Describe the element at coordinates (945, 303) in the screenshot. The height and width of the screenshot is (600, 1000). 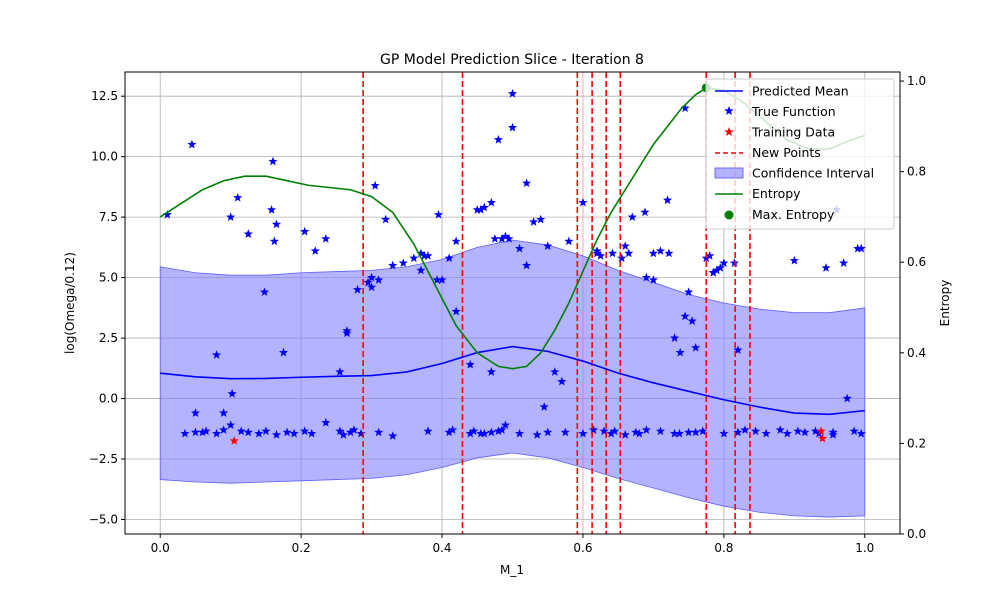
I see `y2-axis-label: Entropy` at that location.